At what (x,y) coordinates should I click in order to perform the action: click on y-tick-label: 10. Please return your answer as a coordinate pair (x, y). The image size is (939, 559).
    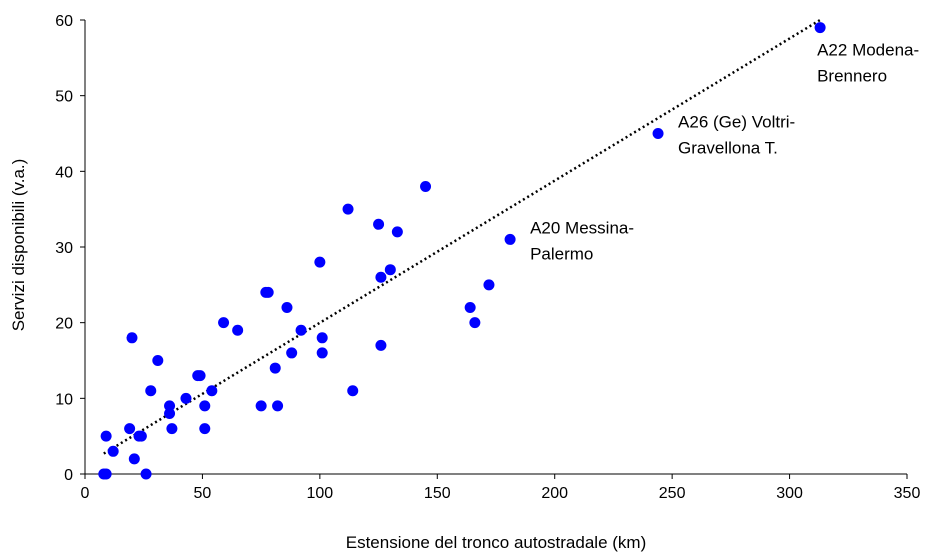
    Looking at the image, I should click on (64, 399).